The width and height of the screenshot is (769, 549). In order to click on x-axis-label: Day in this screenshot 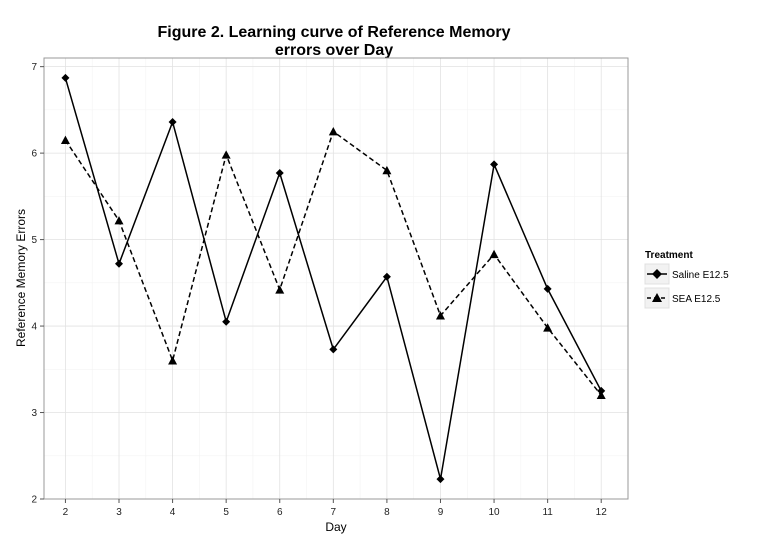, I will do `click(335, 527)`.